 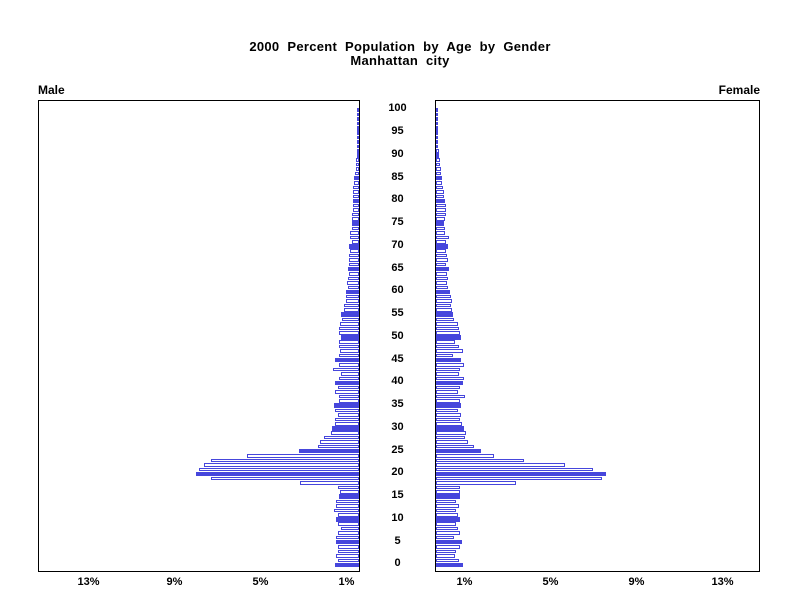 What do you see at coordinates (88, 582) in the screenshot?
I see `percent-tick-label-male-13: 13%` at bounding box center [88, 582].